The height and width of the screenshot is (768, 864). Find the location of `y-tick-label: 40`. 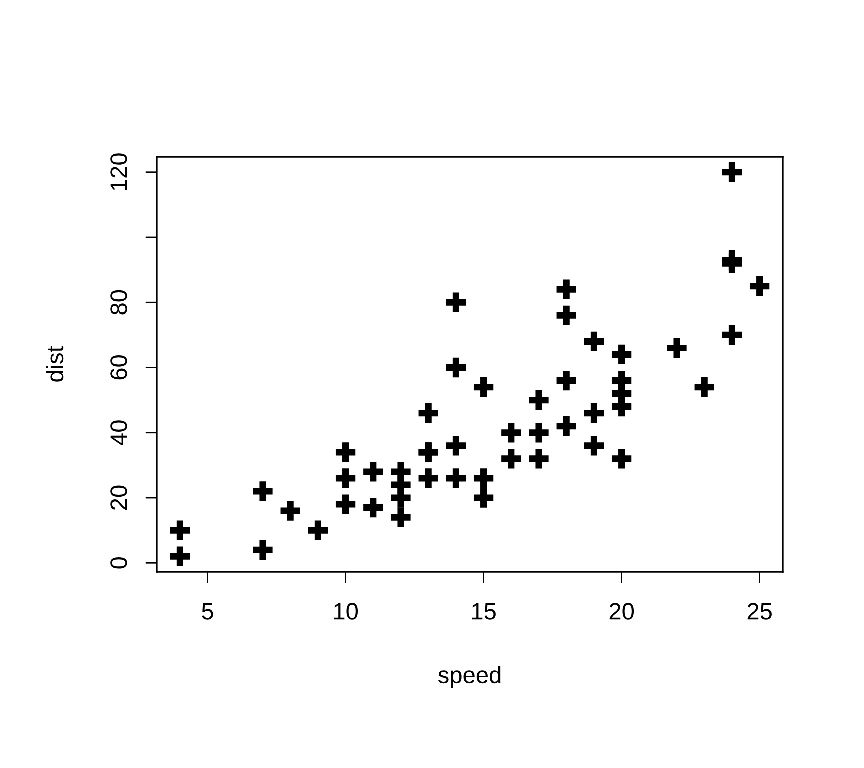

y-tick-label: 40 is located at coordinates (119, 433).